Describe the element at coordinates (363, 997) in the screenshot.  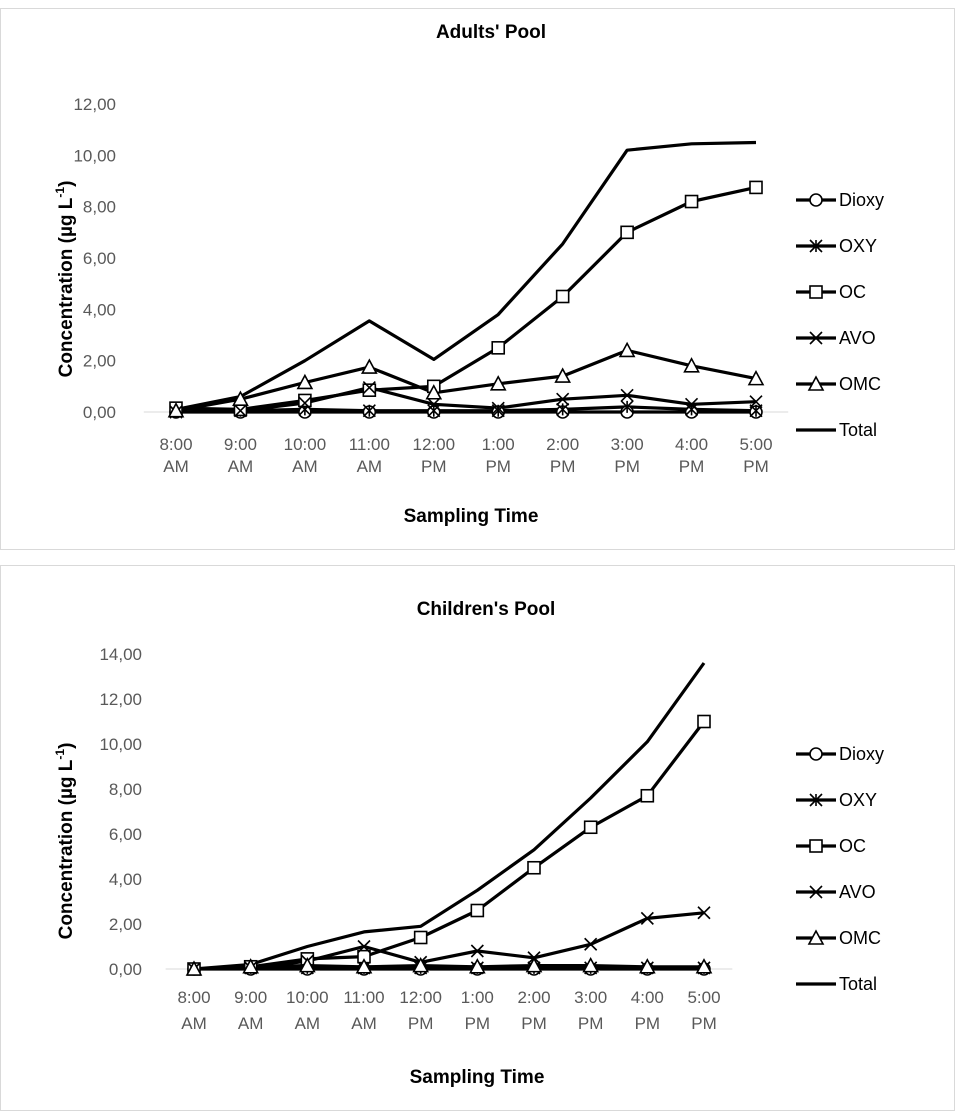
I see `x-tick-label: 11:00` at that location.